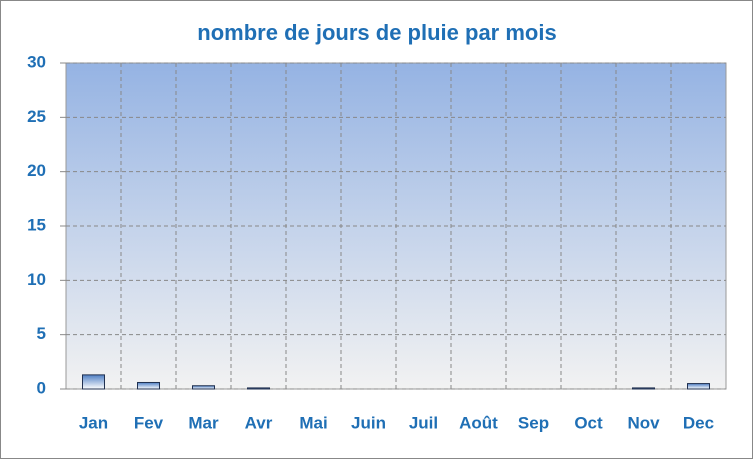 The image size is (753, 459). What do you see at coordinates (93, 422) in the screenshot?
I see `x-tick-label: Jan` at bounding box center [93, 422].